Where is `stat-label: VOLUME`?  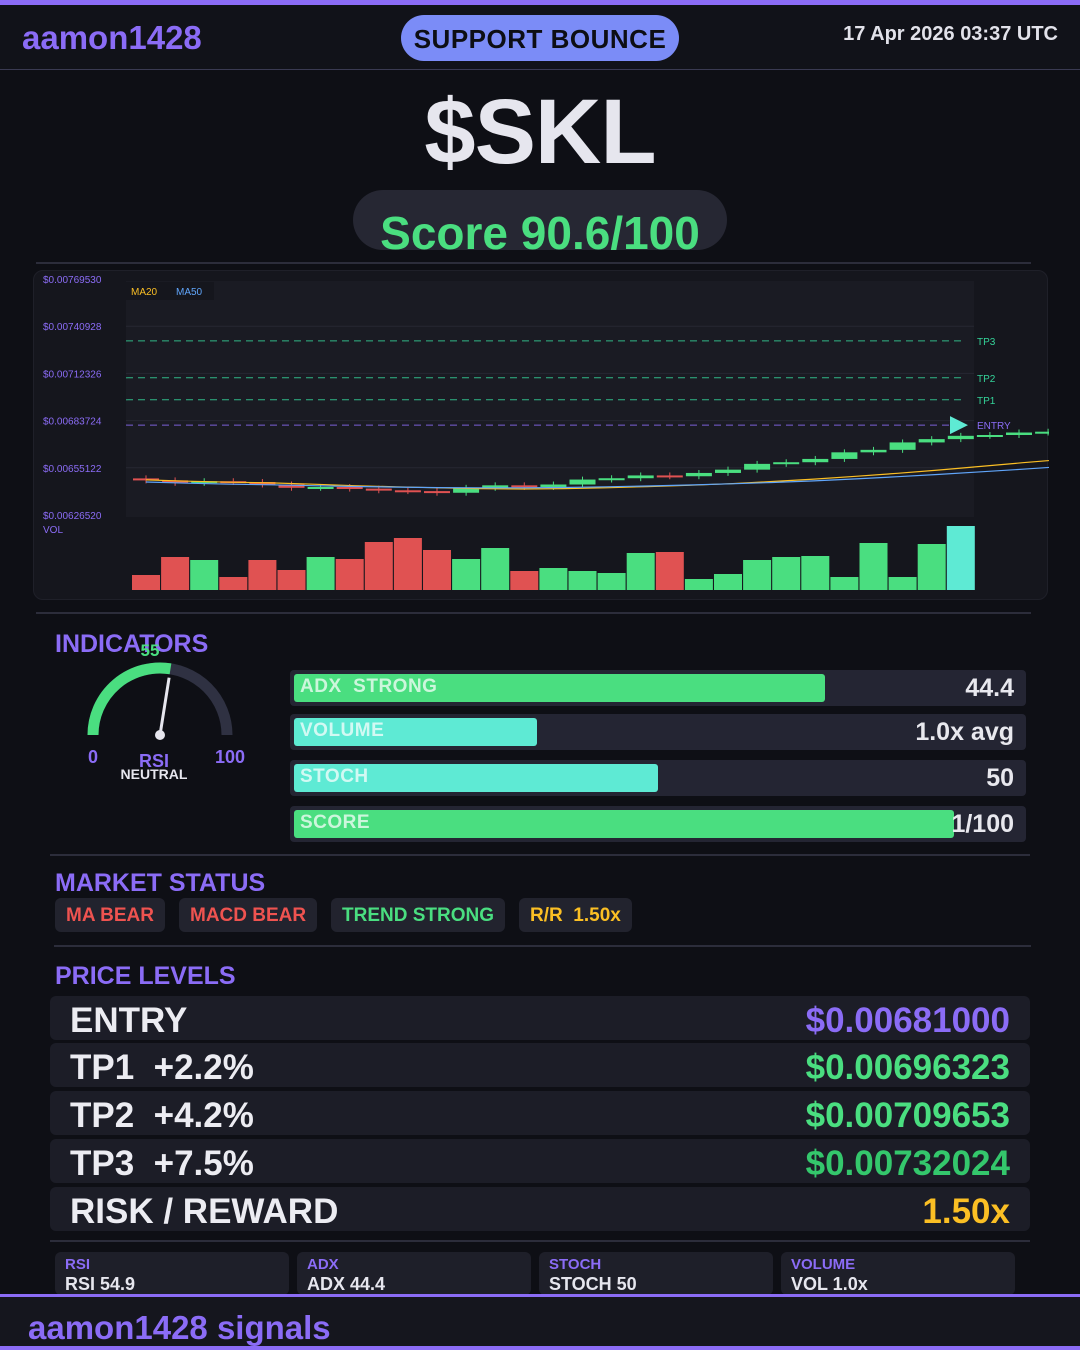 stat-label: VOLUME is located at coordinates (823, 1264).